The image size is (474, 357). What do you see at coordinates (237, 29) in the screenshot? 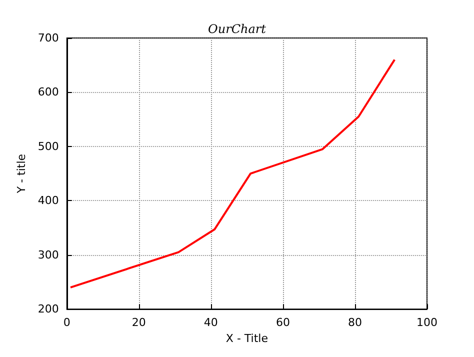
I see `chart-title: OurChart` at bounding box center [237, 29].